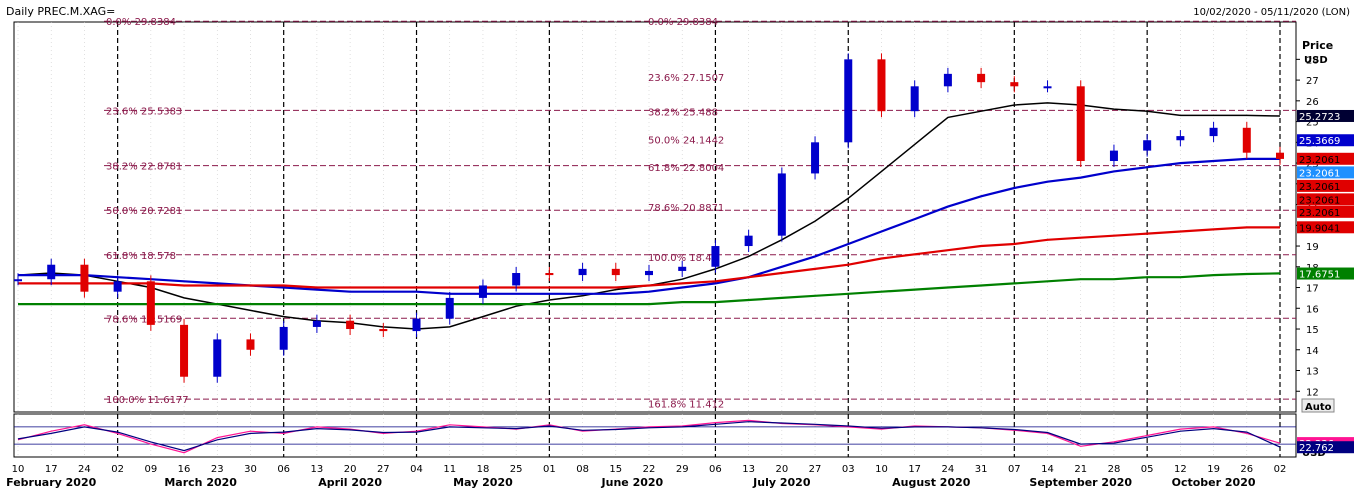 The height and width of the screenshot is (497, 1356). What do you see at coordinates (1246, 469) in the screenshot?
I see `date-tick-label: 26` at bounding box center [1246, 469].